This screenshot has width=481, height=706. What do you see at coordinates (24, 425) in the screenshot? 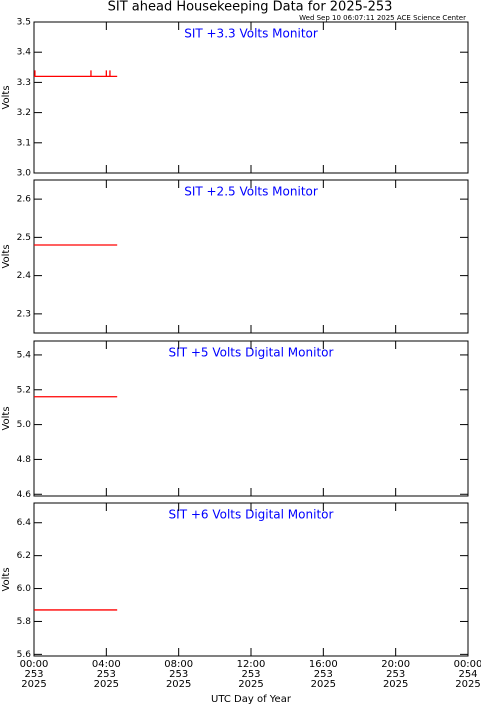
I see `y-tick-label: 5.0` at bounding box center [24, 425].